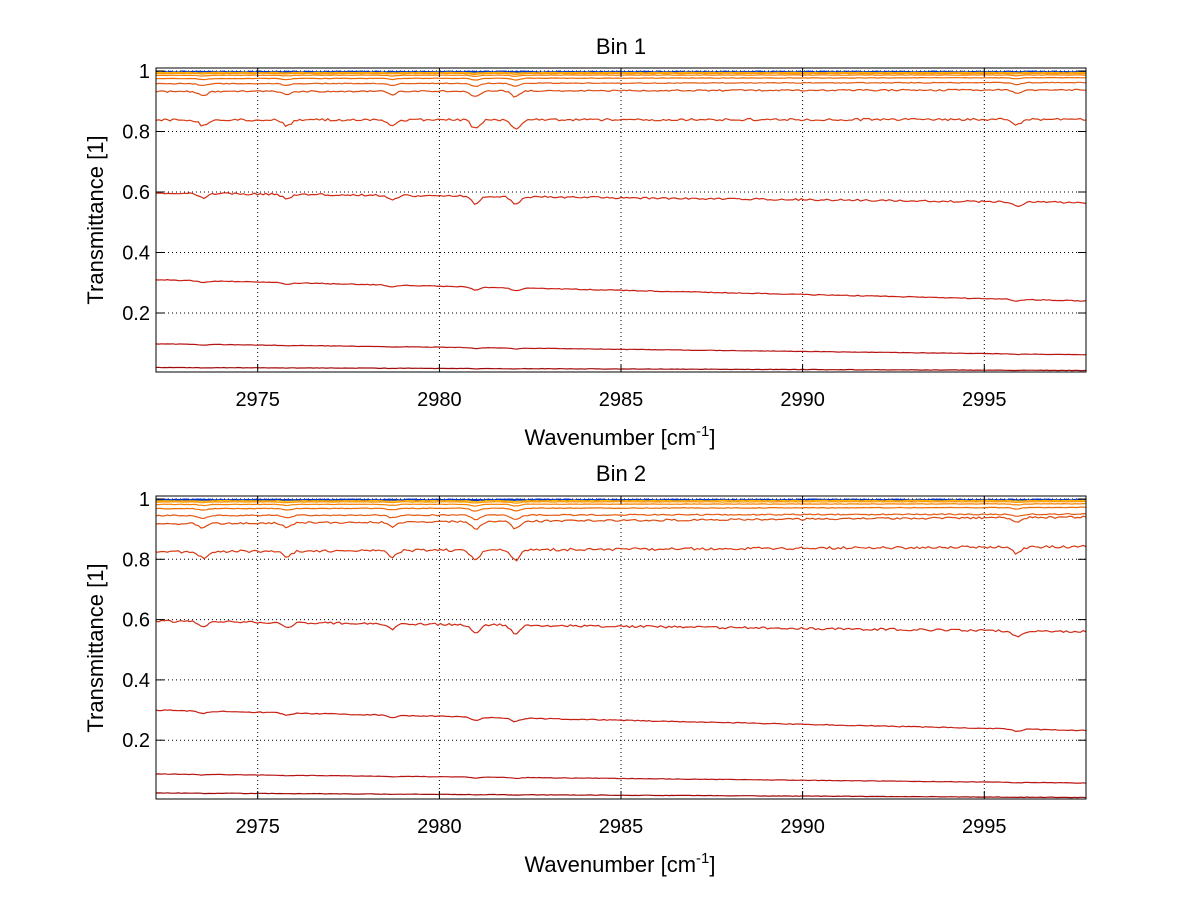 This screenshot has height=901, width=1200. Describe the element at coordinates (621, 473) in the screenshot. I see `plot-title: Bin 2` at that location.